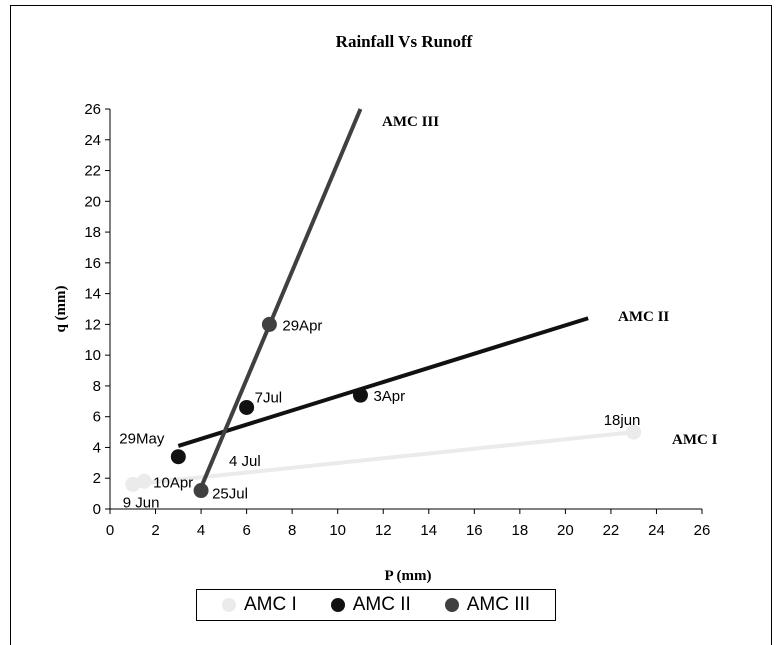  I want to click on y-tick-label: 24, so click(92, 140).